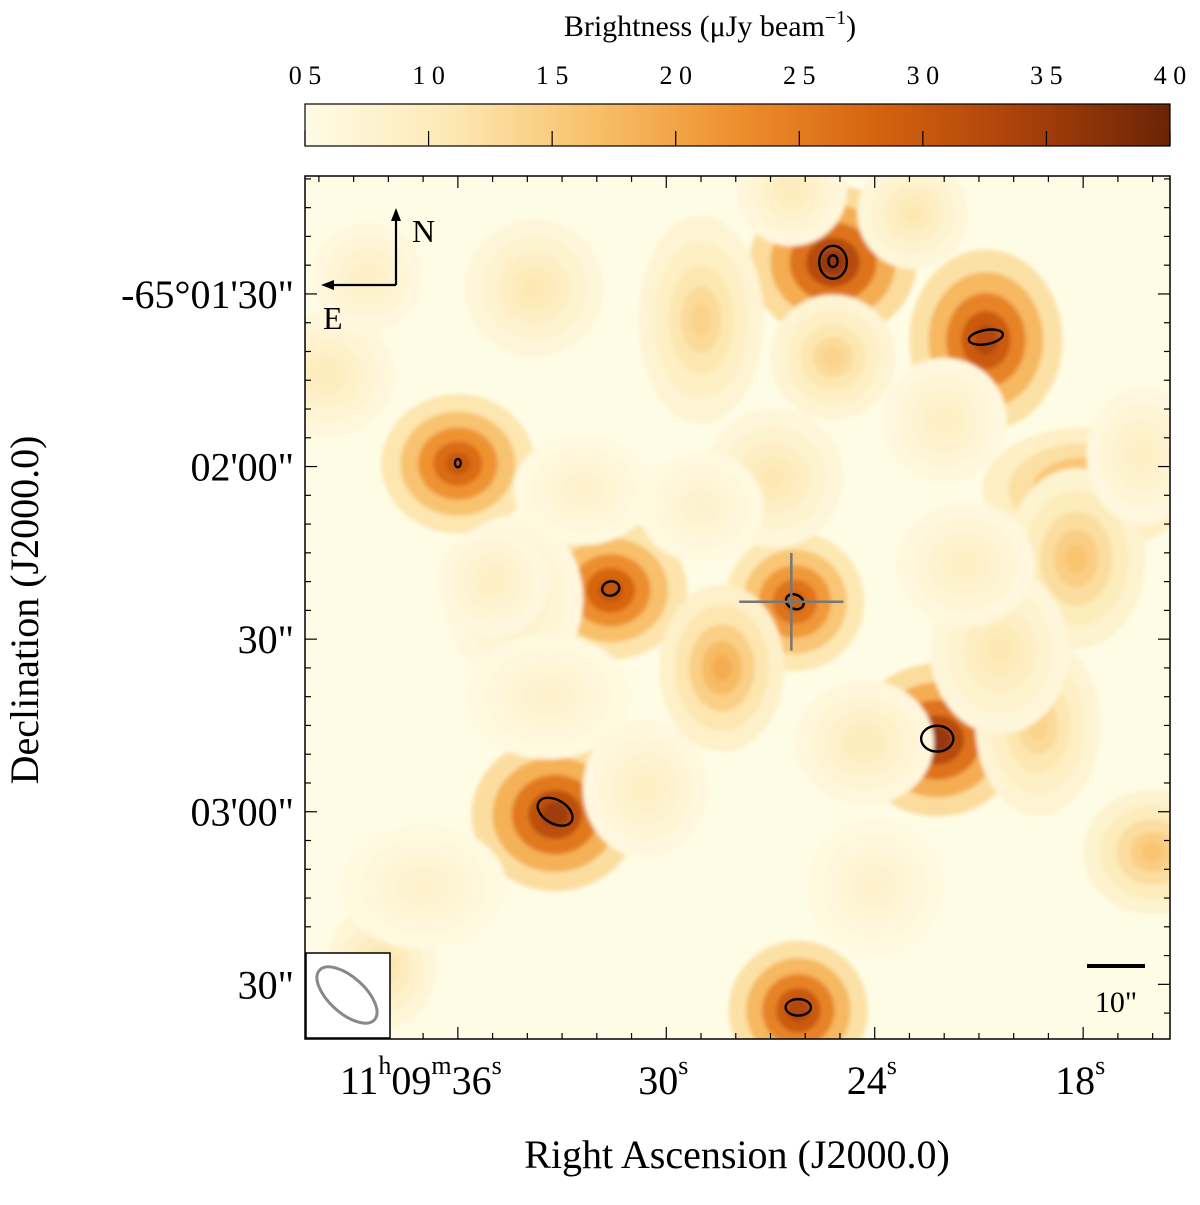  Describe the element at coordinates (552, 75) in the screenshot. I see `colorbar-tick-label: 1 5` at that location.